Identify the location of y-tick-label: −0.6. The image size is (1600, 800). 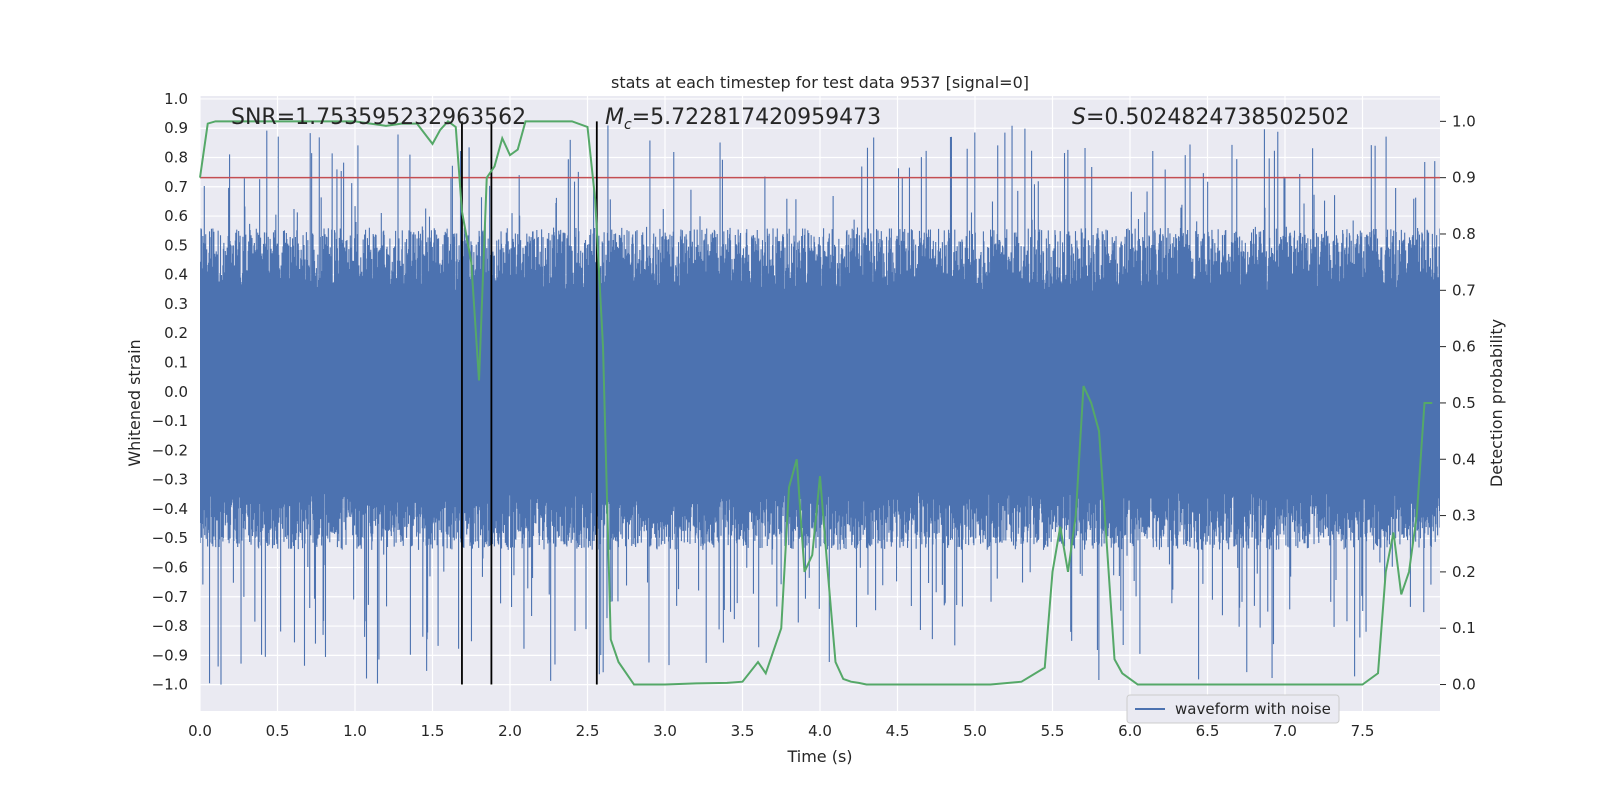
(170, 568).